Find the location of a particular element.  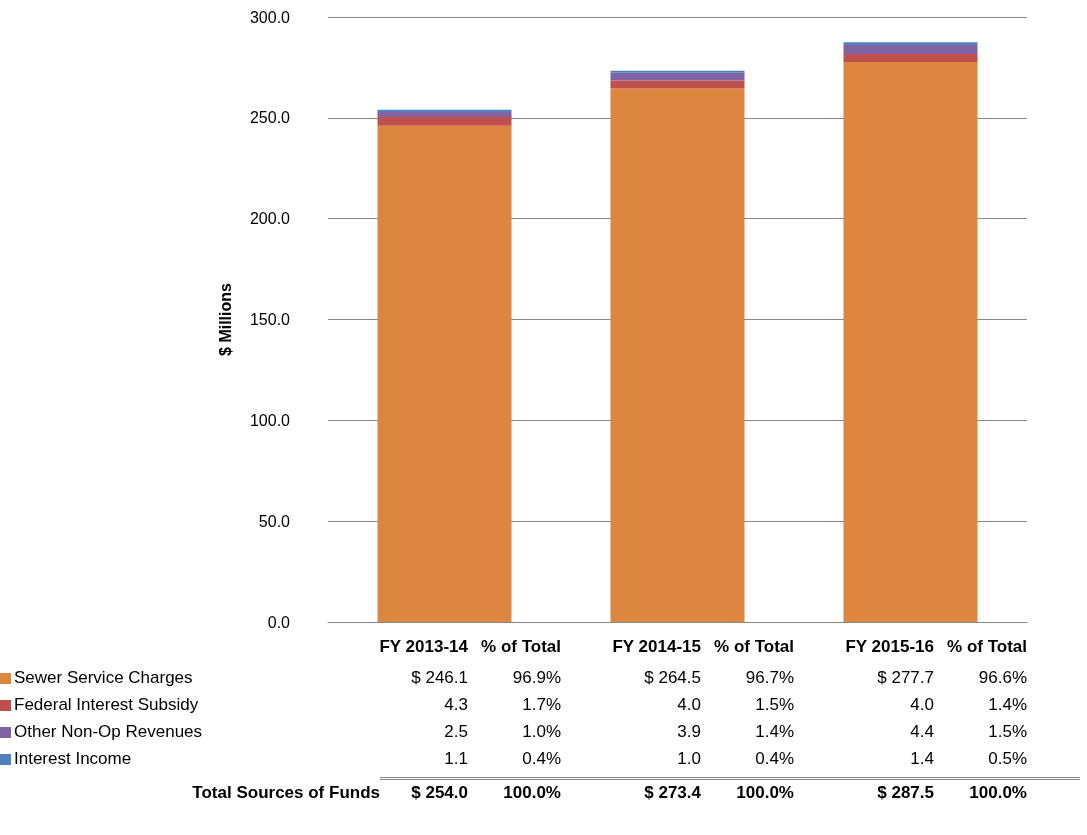

data-label: $ 277.7 is located at coordinates (905, 678).